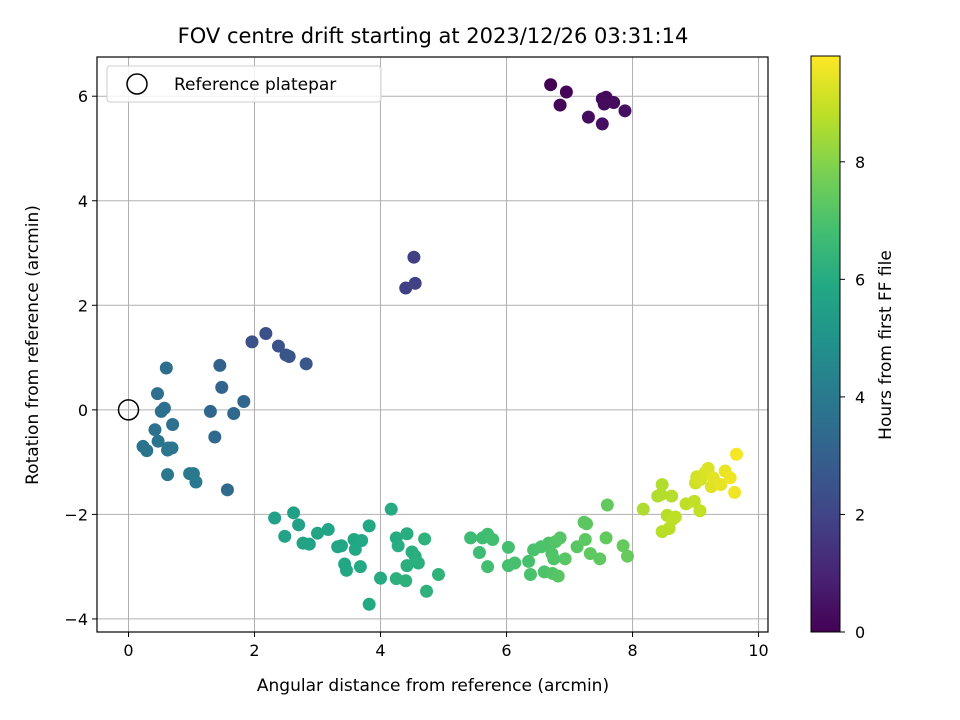 This screenshot has height=720, width=960. What do you see at coordinates (886, 345) in the screenshot?
I see `colorbar-title: Hours from first FF file` at bounding box center [886, 345].